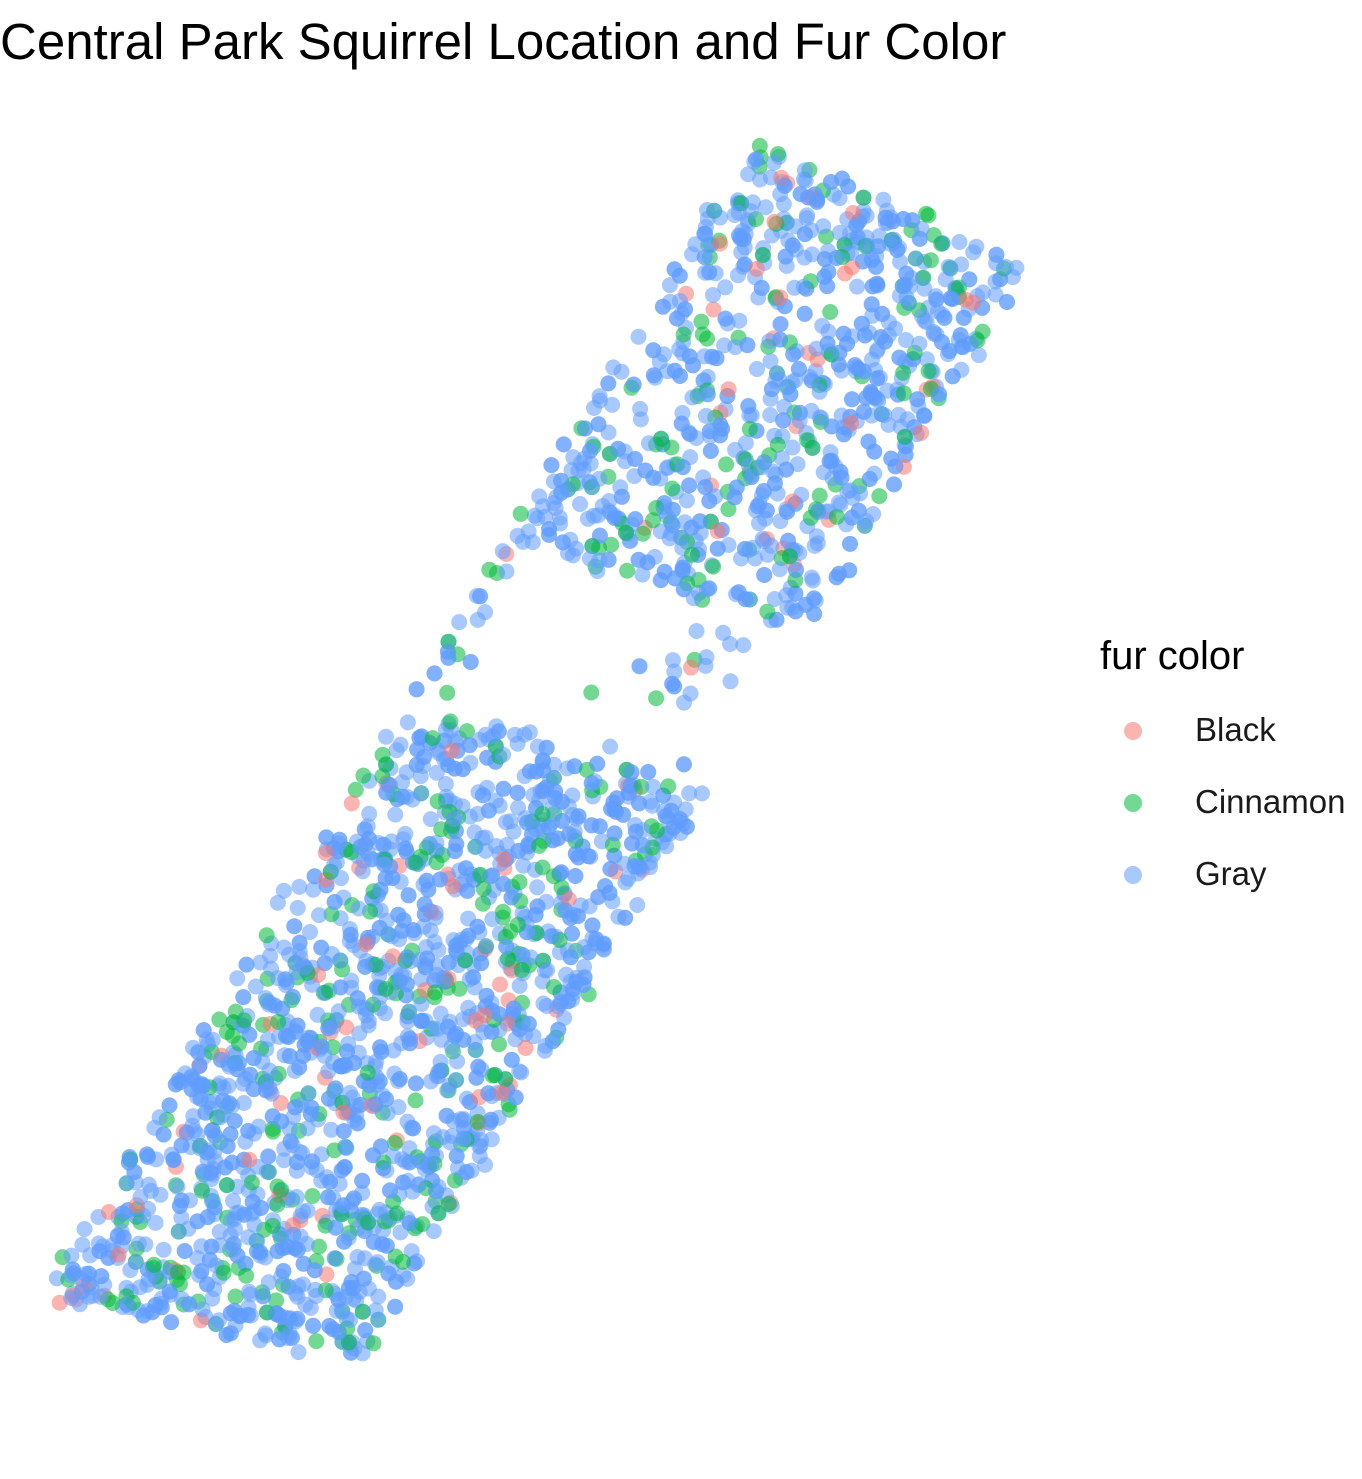 The width and height of the screenshot is (1362, 1479). What do you see at coordinates (1133, 803) in the screenshot?
I see `legend-key-cinnamon` at bounding box center [1133, 803].